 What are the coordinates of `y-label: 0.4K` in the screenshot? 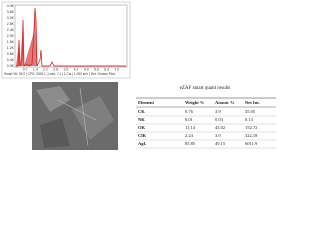 It's located at (11, 60).